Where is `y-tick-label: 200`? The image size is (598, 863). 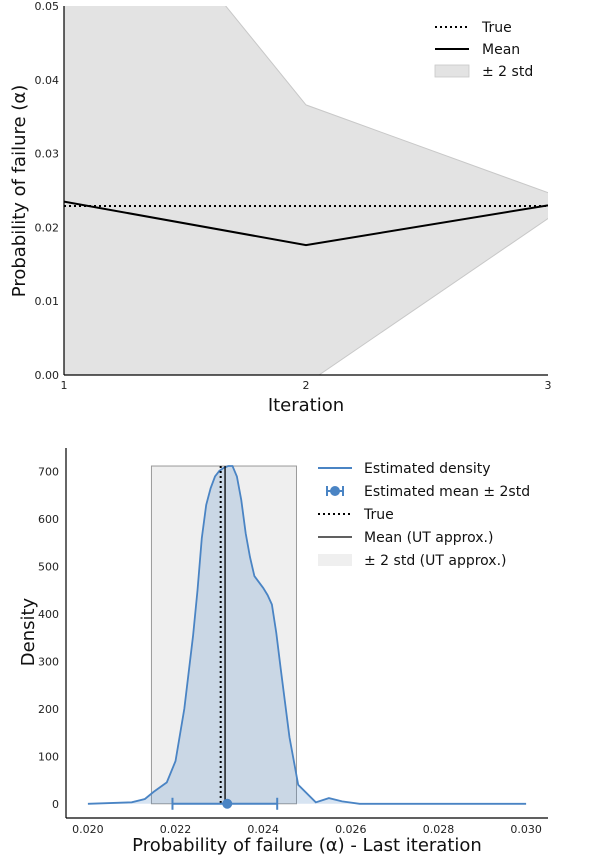 y-tick-label: 200 is located at coordinates (48, 709).